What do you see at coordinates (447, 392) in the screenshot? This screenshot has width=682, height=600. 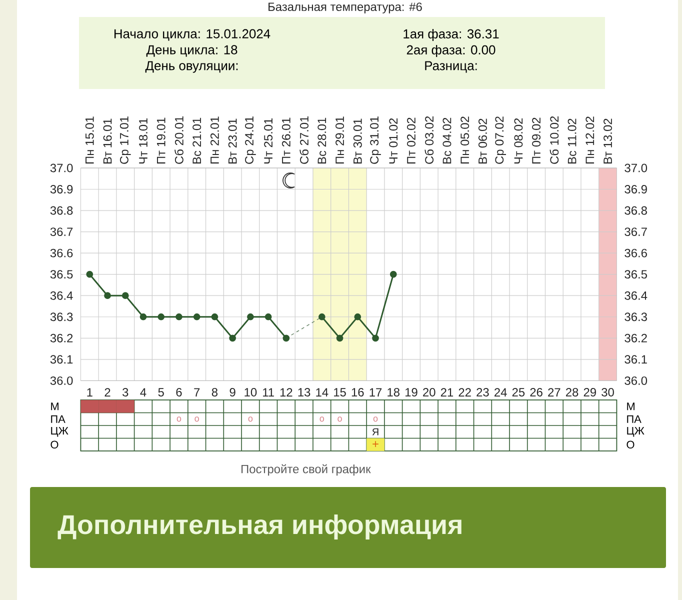 I see `x-tick-label: 21` at bounding box center [447, 392].